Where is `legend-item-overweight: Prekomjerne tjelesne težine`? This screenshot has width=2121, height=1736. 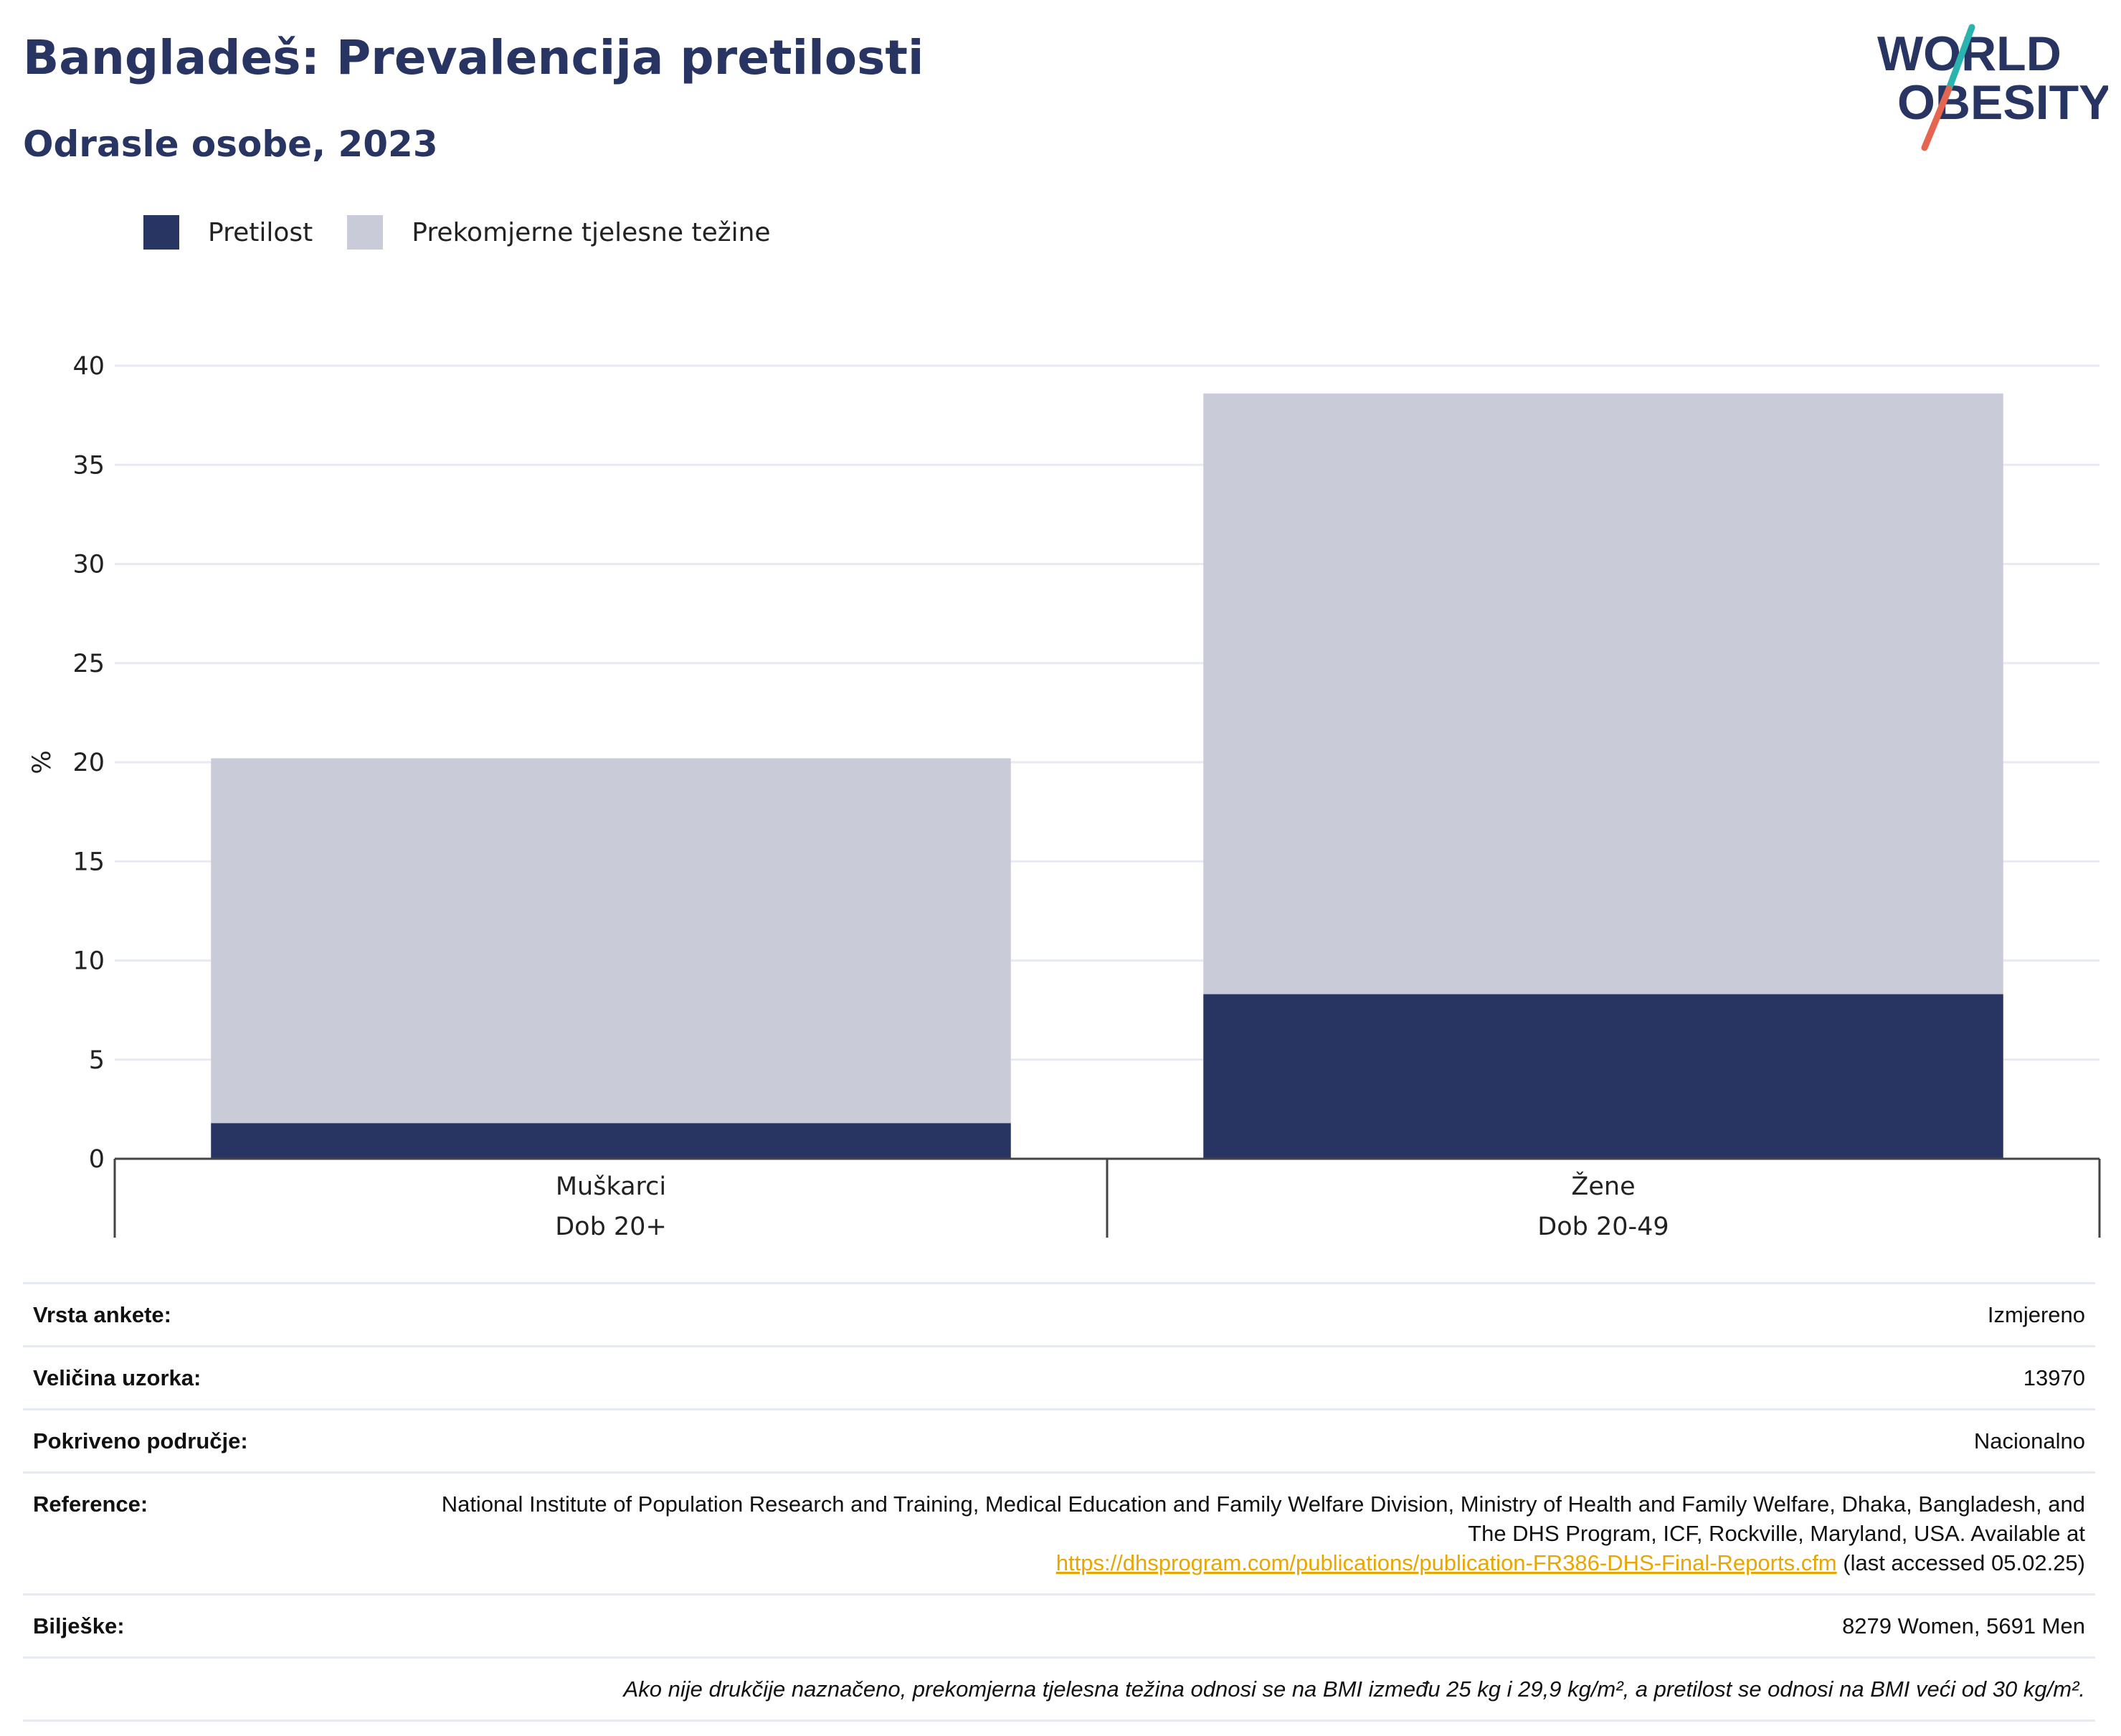 legend-item-overweight: Prekomjerne tjelesne težine is located at coordinates (559, 232).